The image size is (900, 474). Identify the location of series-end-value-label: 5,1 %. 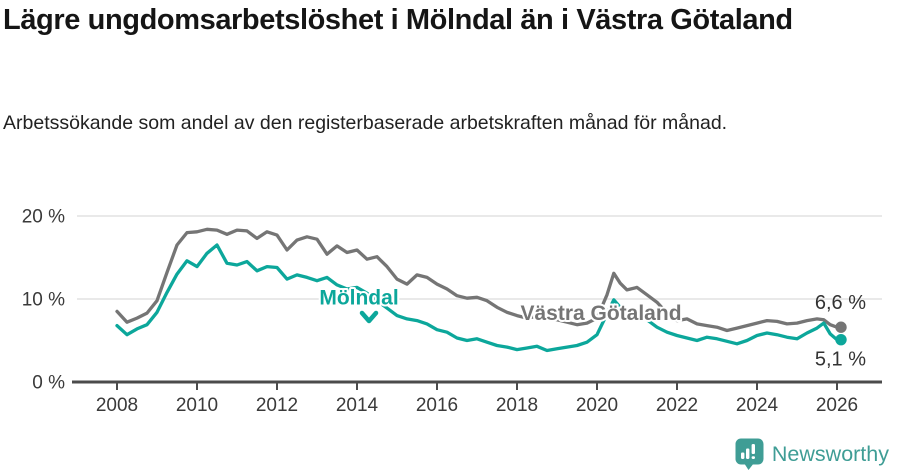
(840, 360).